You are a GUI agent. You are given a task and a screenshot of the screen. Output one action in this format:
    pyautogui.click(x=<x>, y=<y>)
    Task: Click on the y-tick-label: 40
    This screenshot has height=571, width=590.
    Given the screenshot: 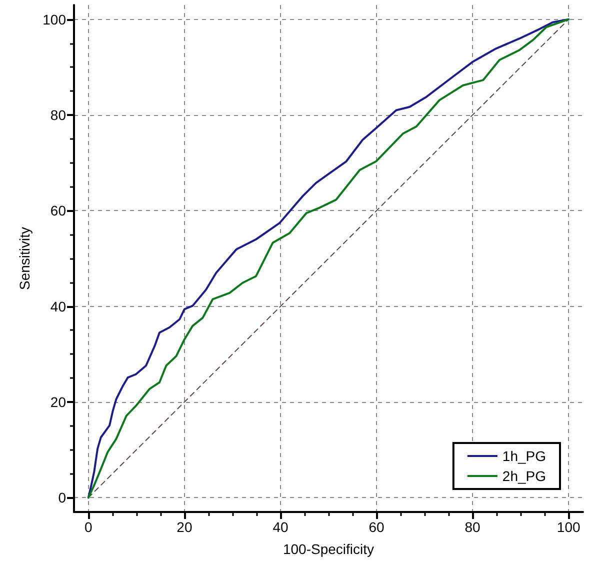 What is the action you would take?
    pyautogui.click(x=58, y=306)
    